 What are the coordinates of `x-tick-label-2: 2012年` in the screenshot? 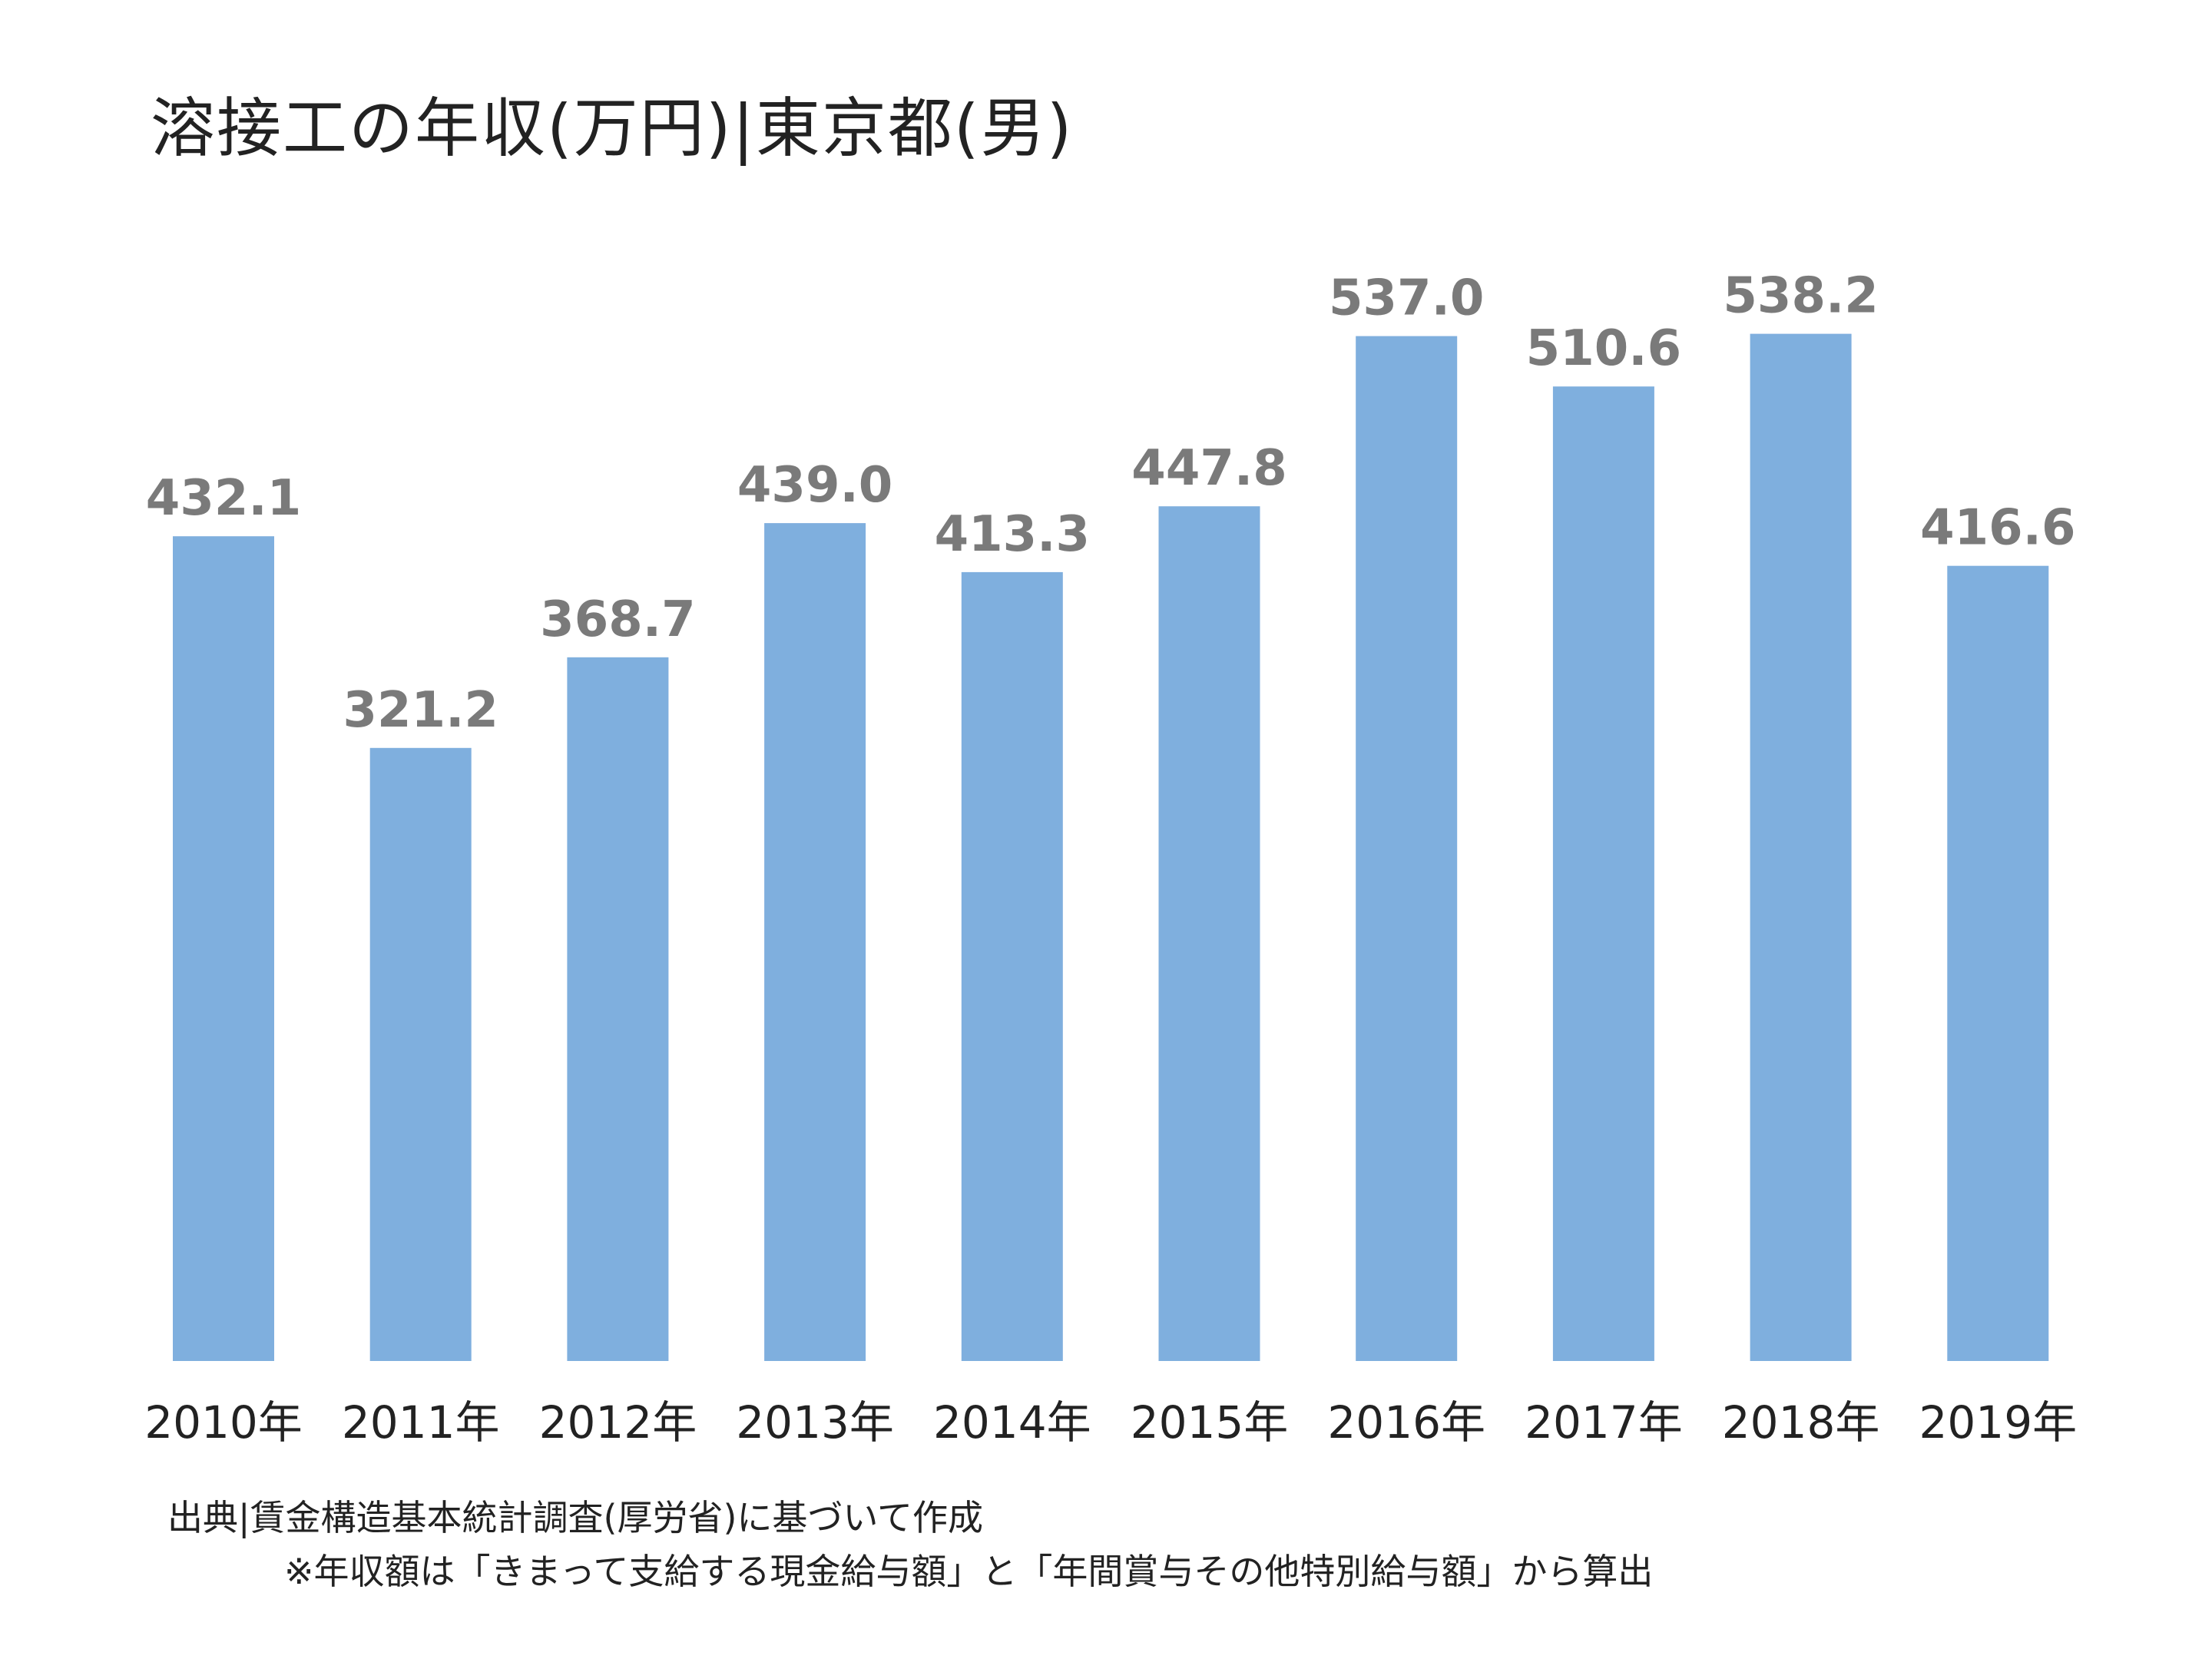 It's located at (618, 1423).